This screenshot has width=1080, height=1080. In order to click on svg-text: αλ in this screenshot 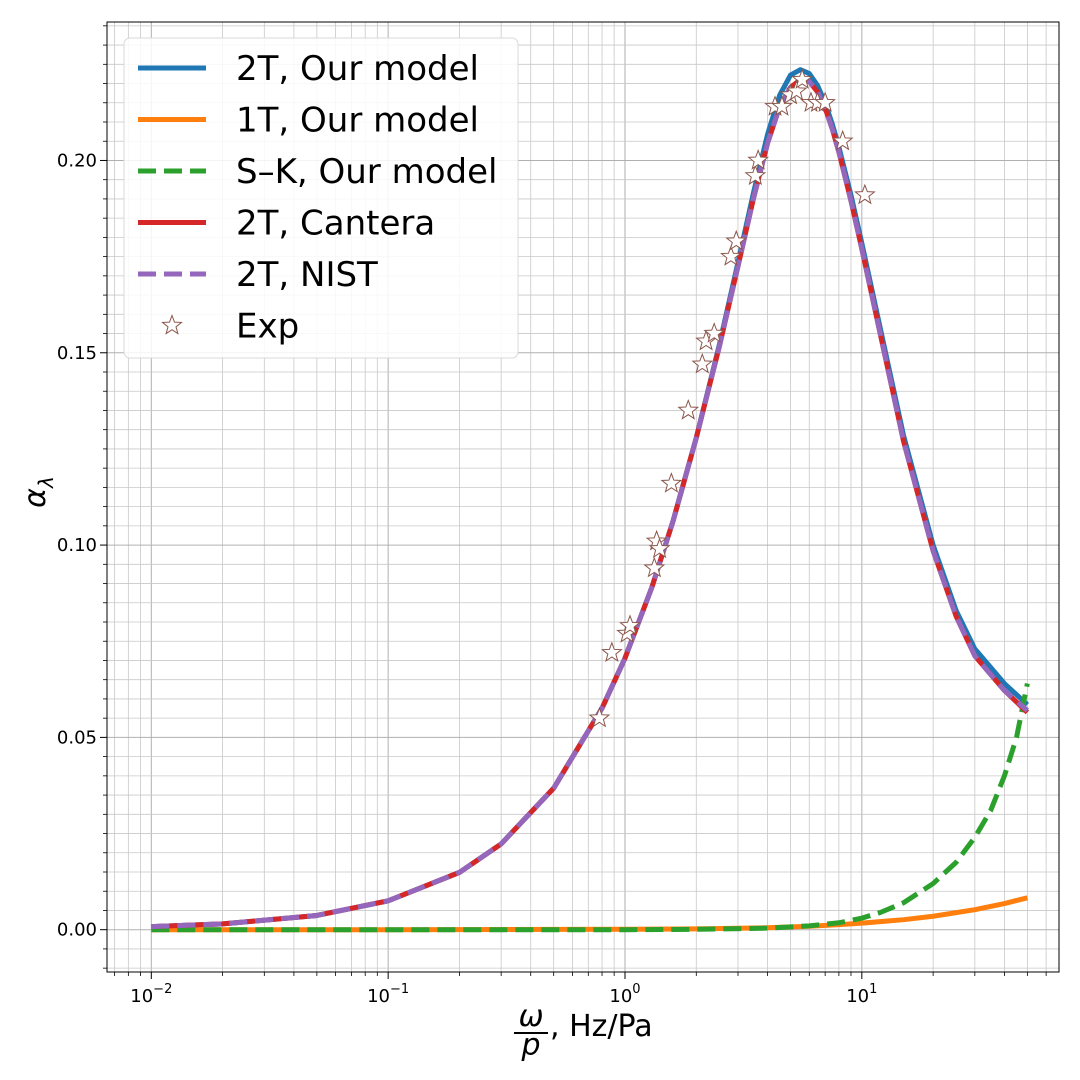, I will do `click(38, 492)`.